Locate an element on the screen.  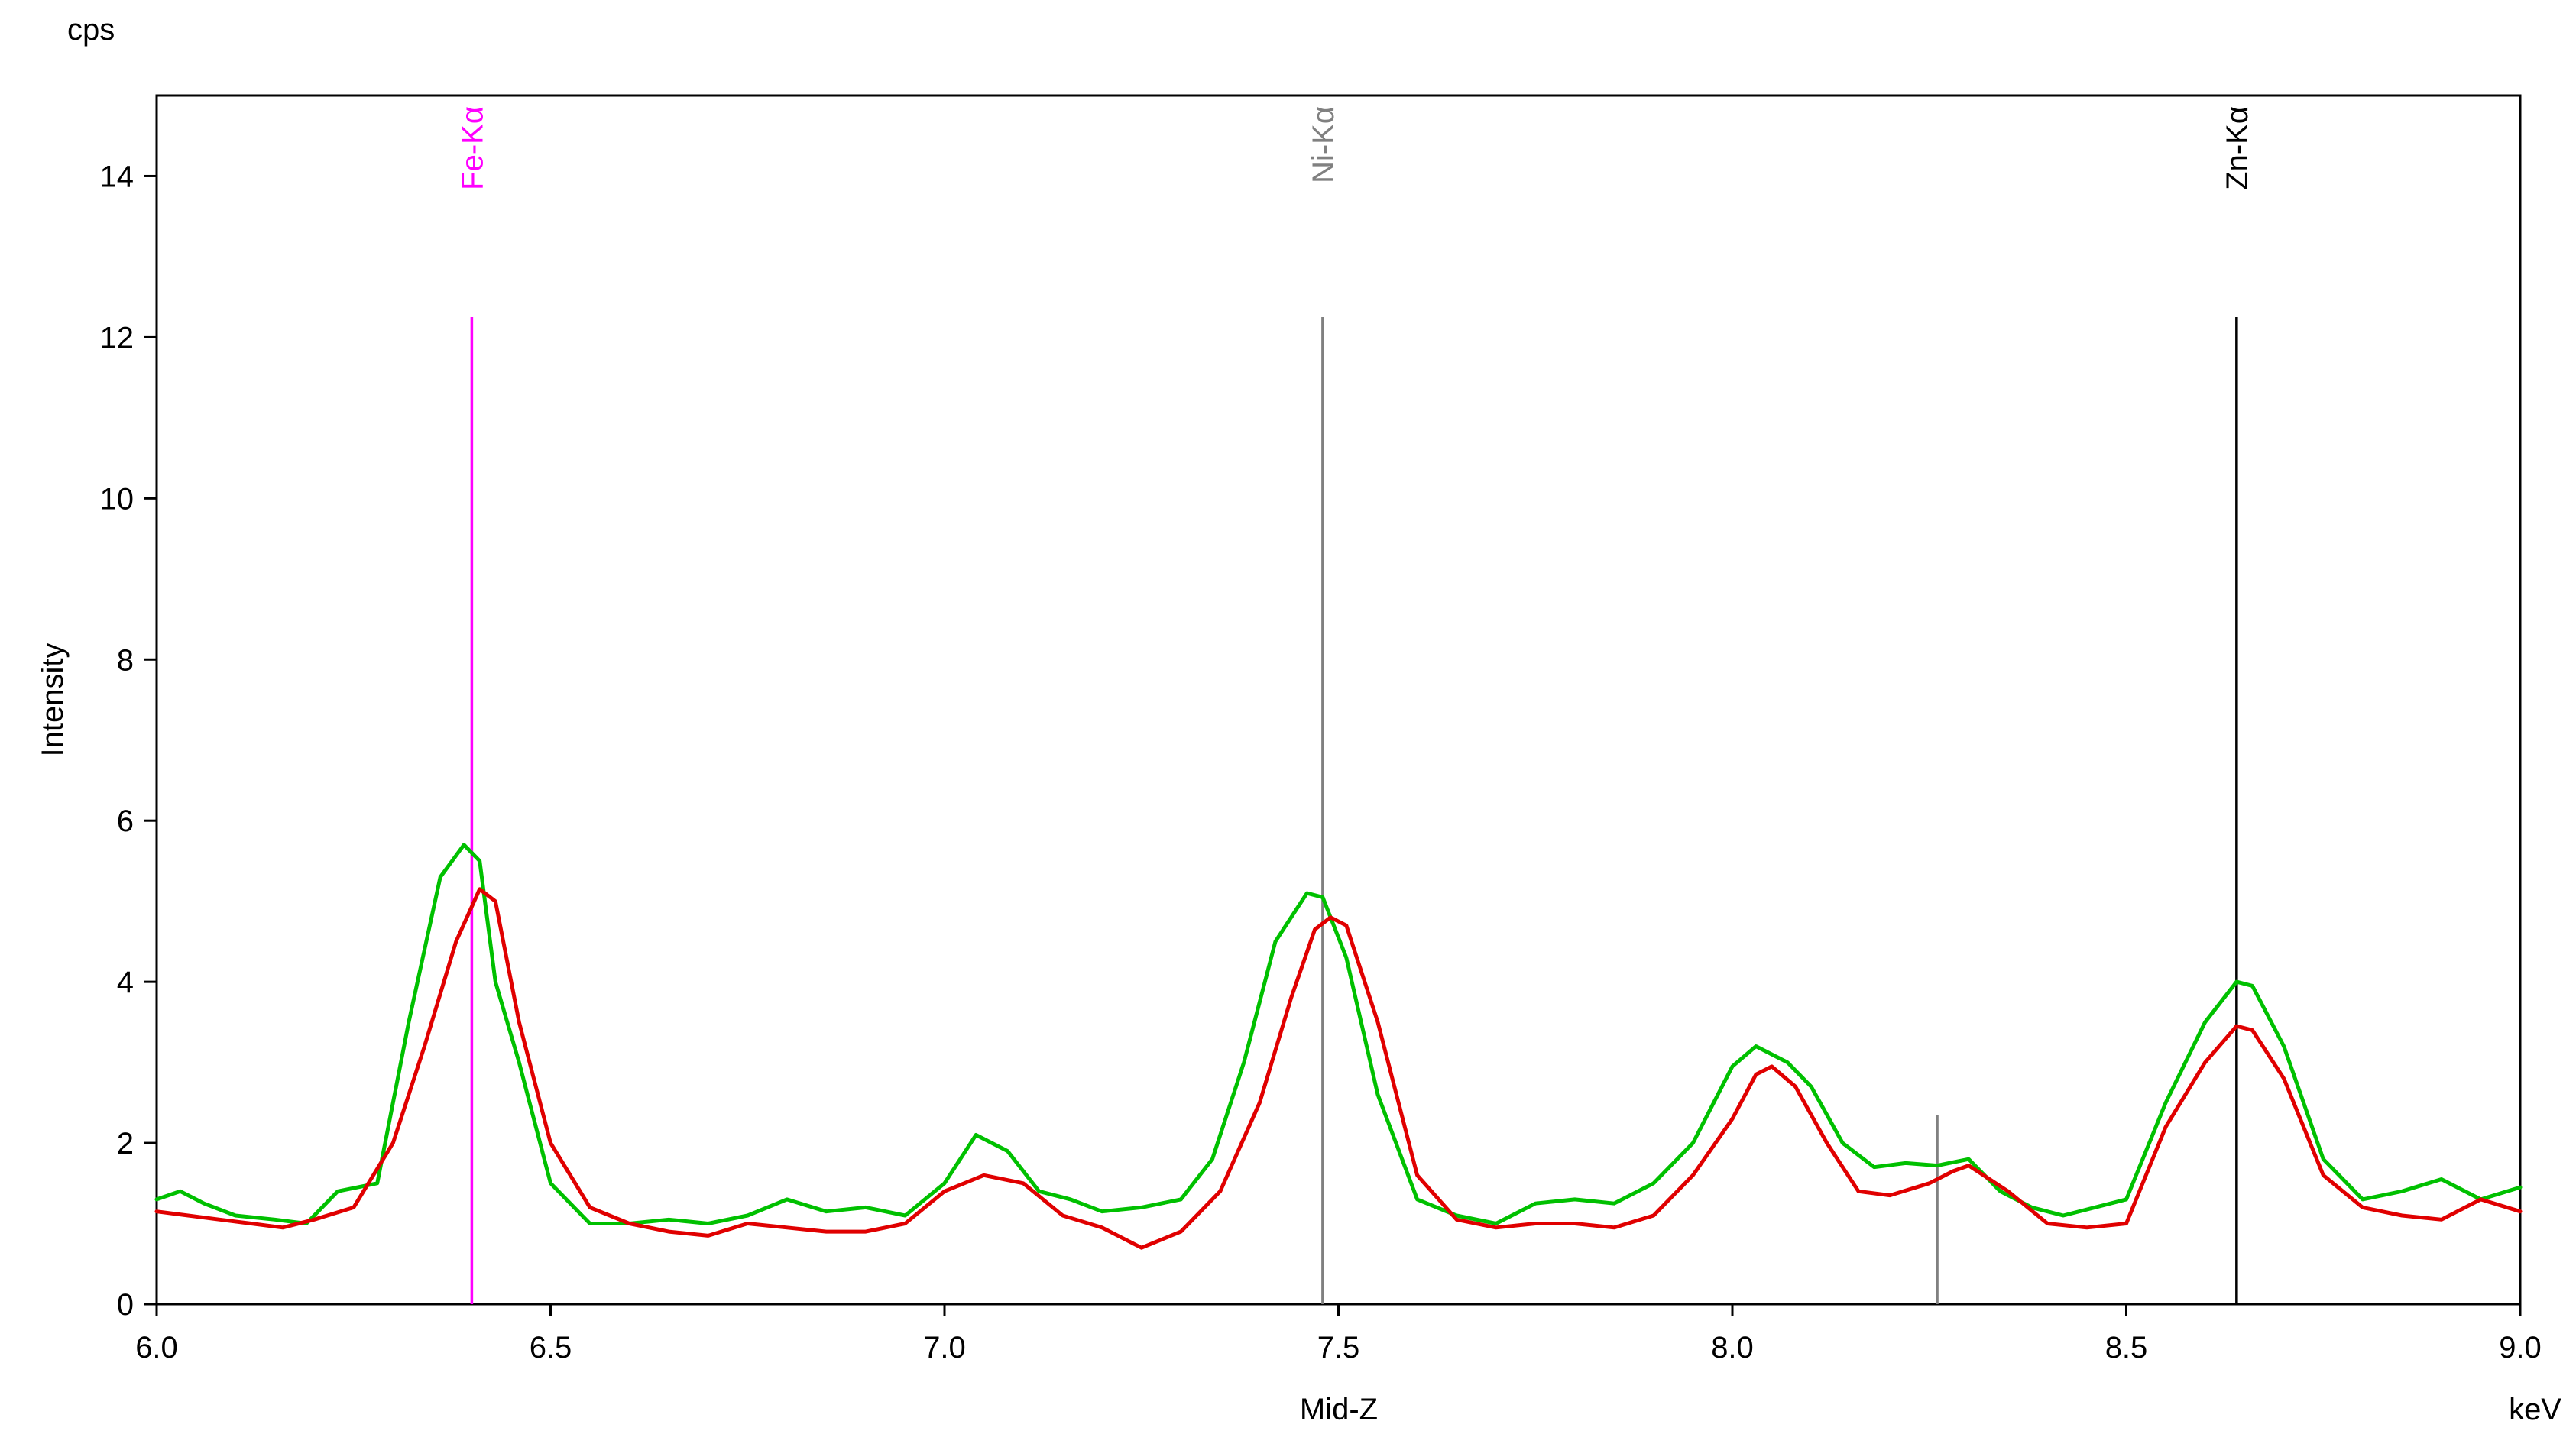
x-tick-label: 8.5 is located at coordinates (2126, 1347).